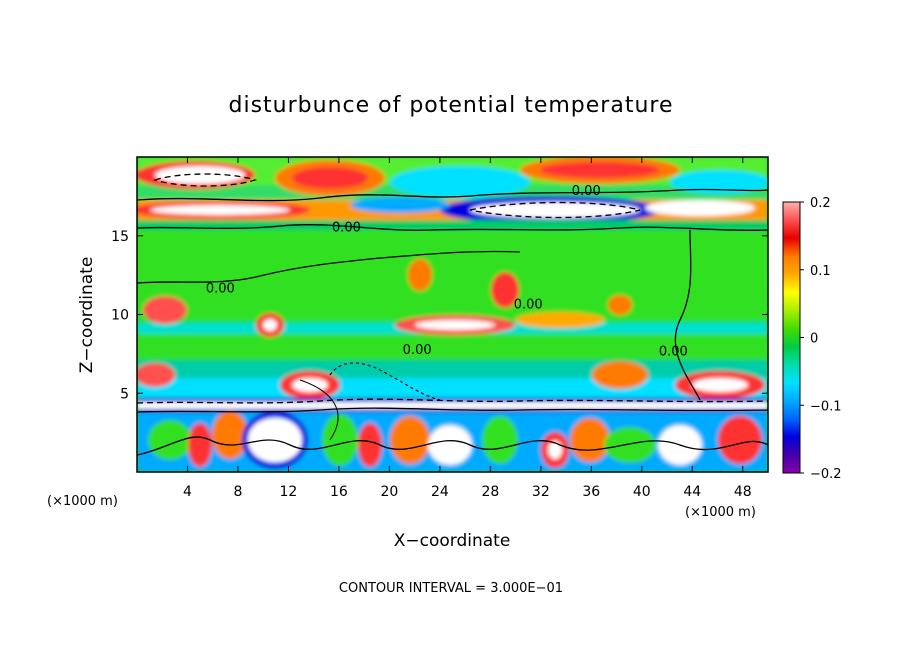 Image resolution: width=904 pixels, height=654 pixels. What do you see at coordinates (820, 271) in the screenshot?
I see `colorbar-tick-label: 0.1` at bounding box center [820, 271].